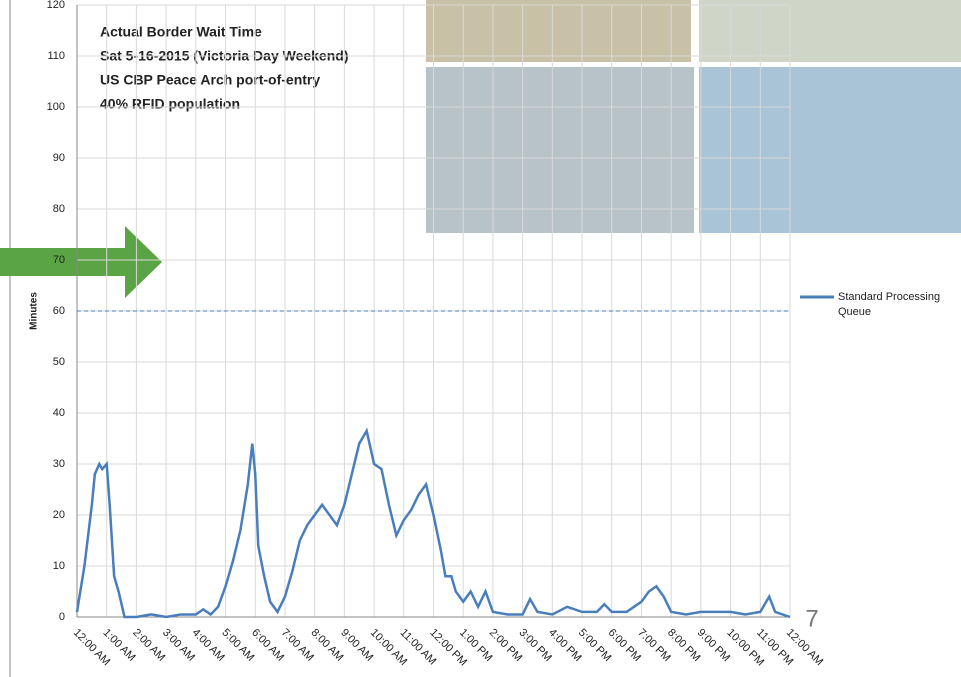  Describe the element at coordinates (181, 32) in the screenshot. I see `annotation: Actual Border Wait Time` at that location.